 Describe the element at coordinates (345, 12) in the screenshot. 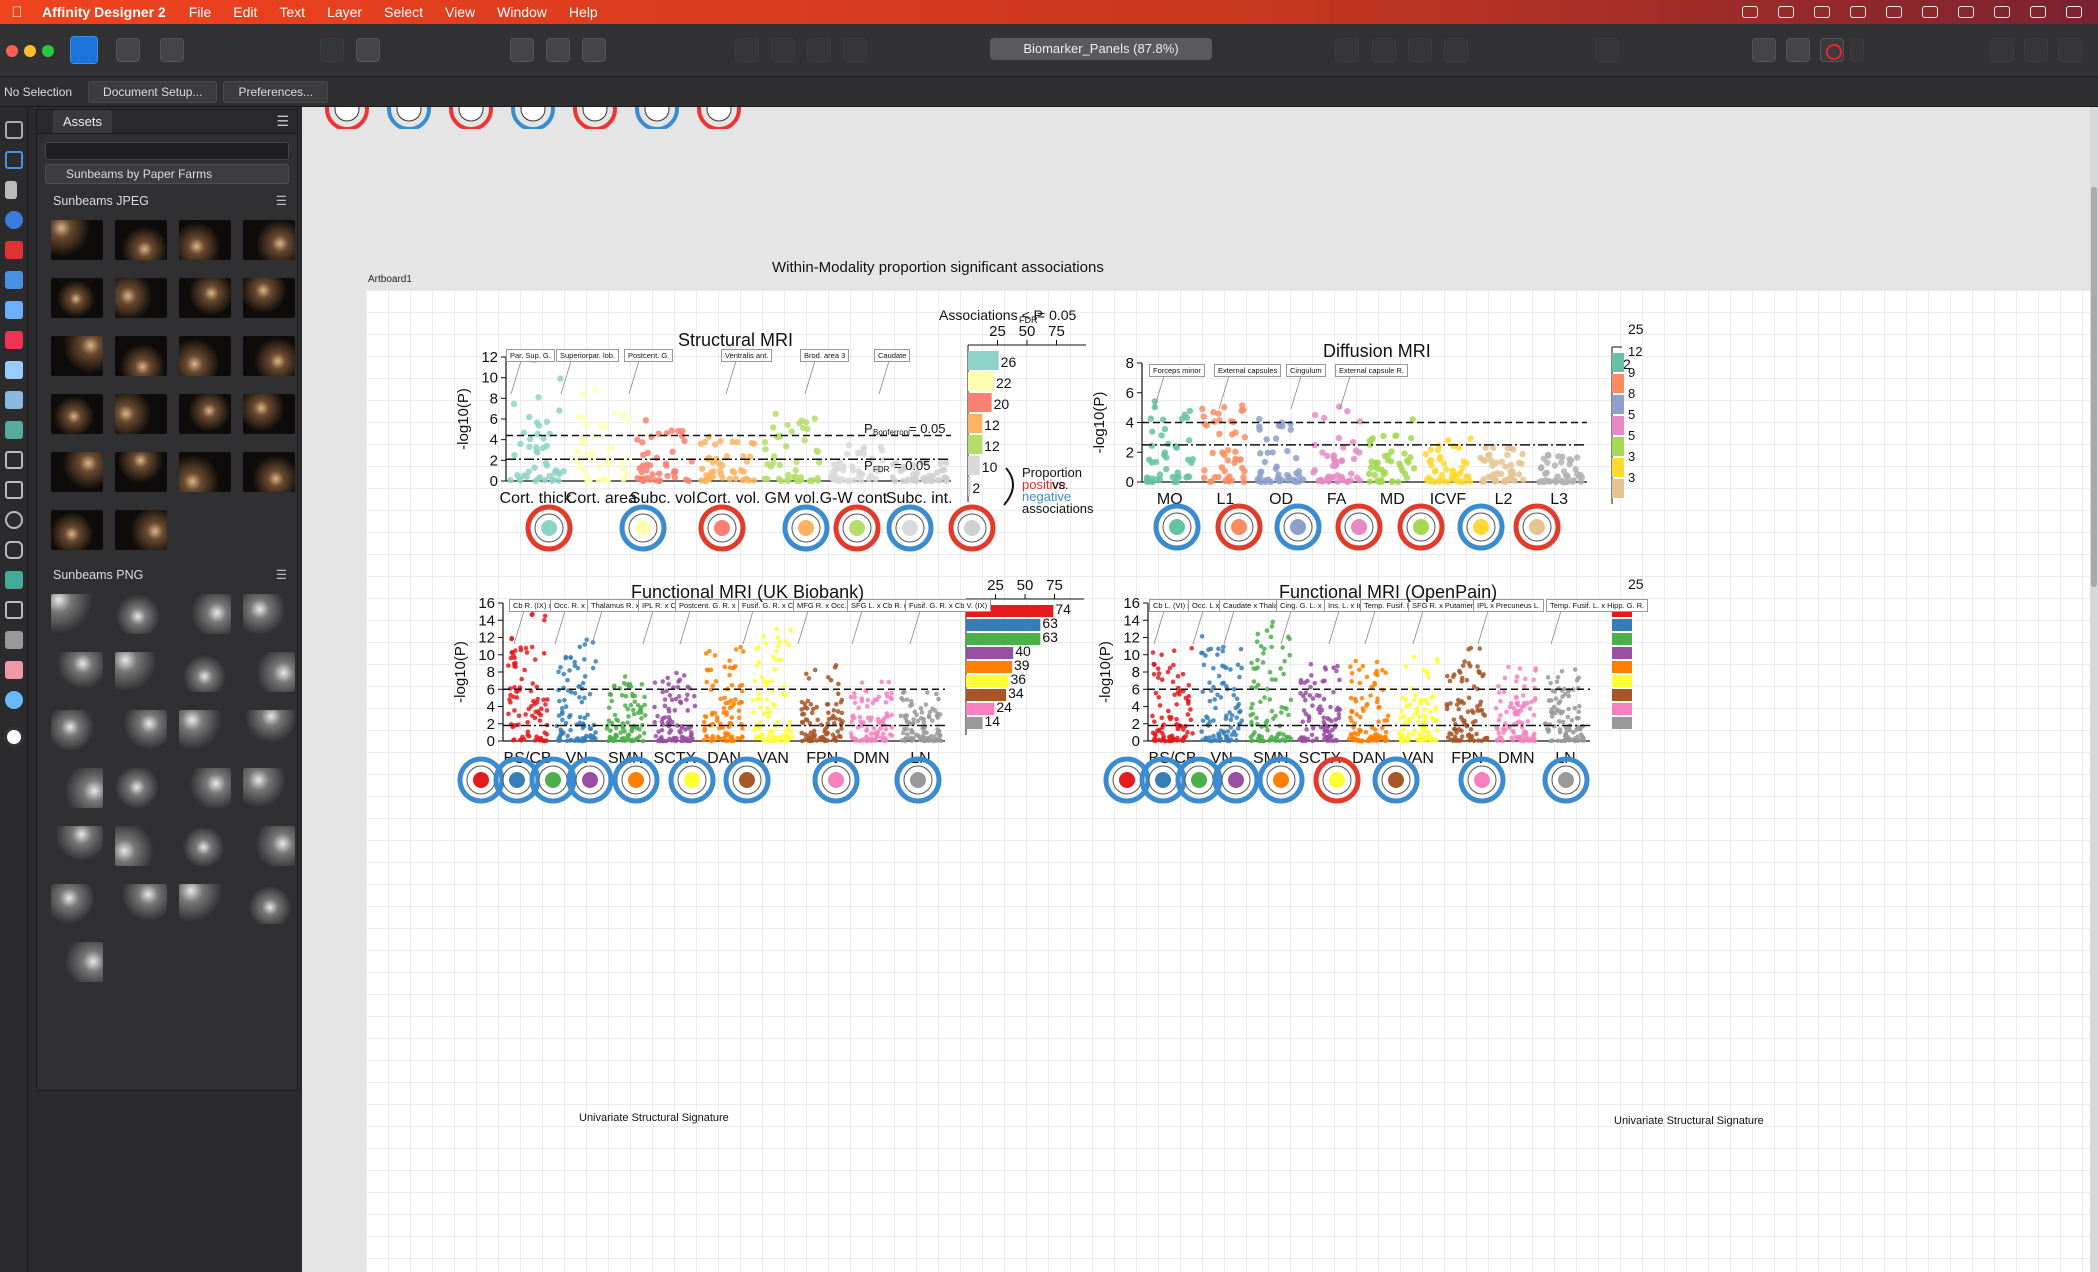

I see `menu-layer: Layer` at that location.